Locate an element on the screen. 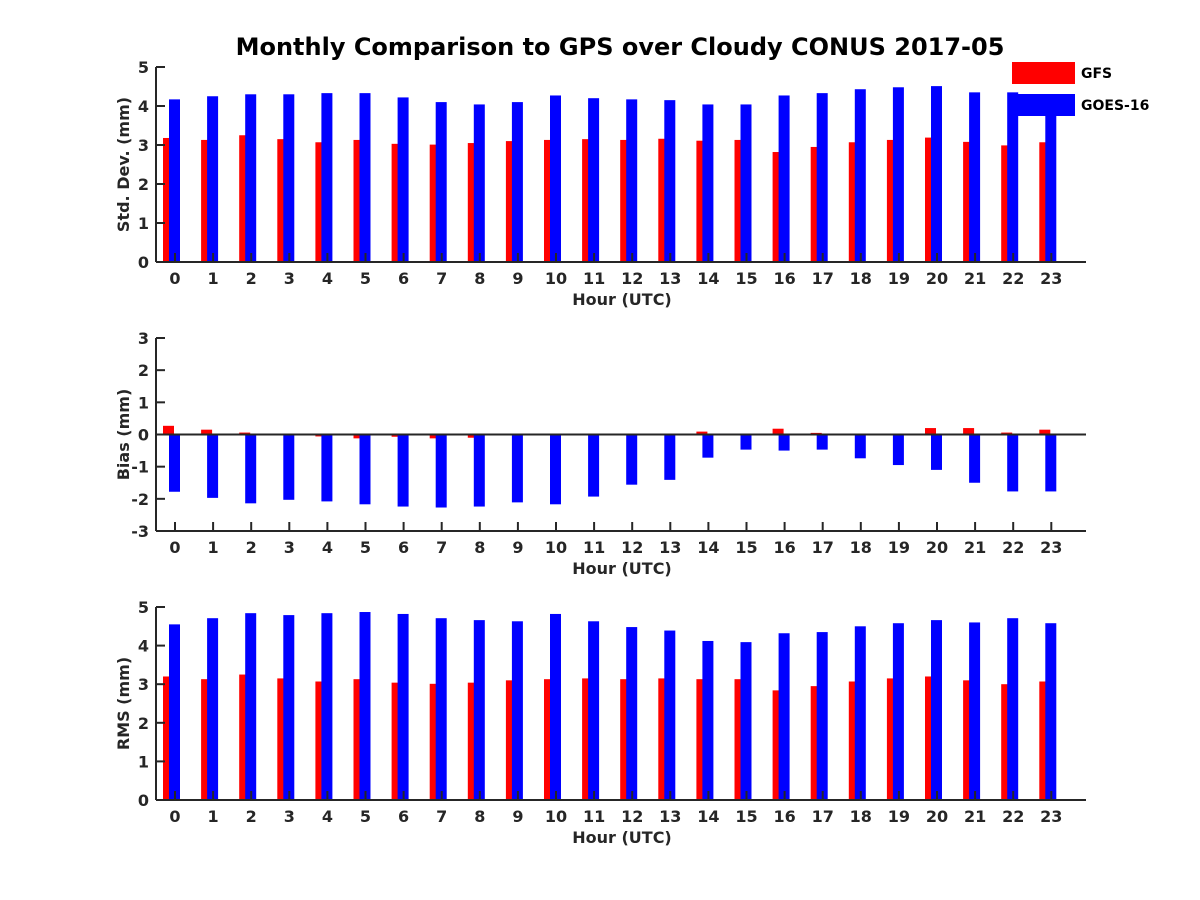 The image size is (1200, 900). x-tick-label: 23 is located at coordinates (1051, 547).